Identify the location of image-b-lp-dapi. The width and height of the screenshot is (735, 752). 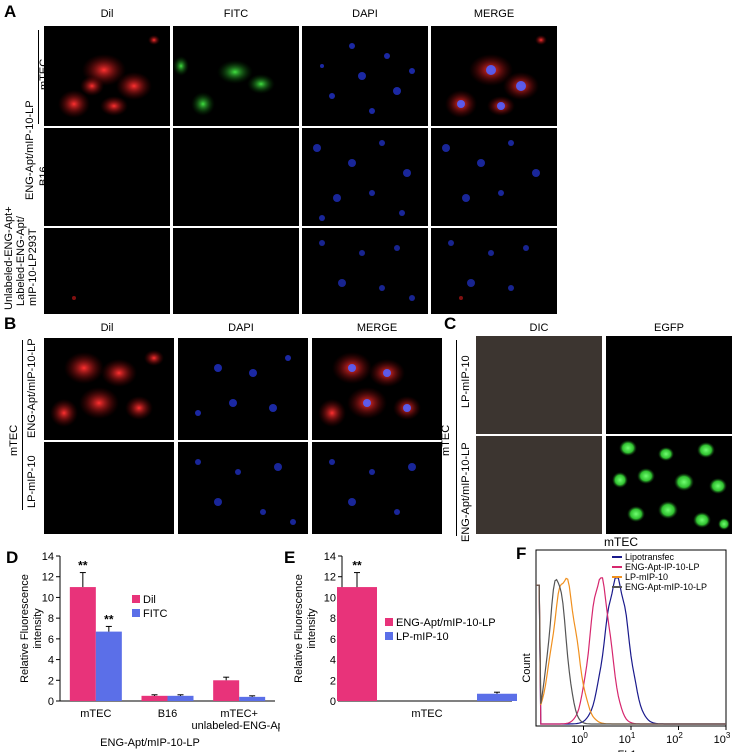
(243, 488).